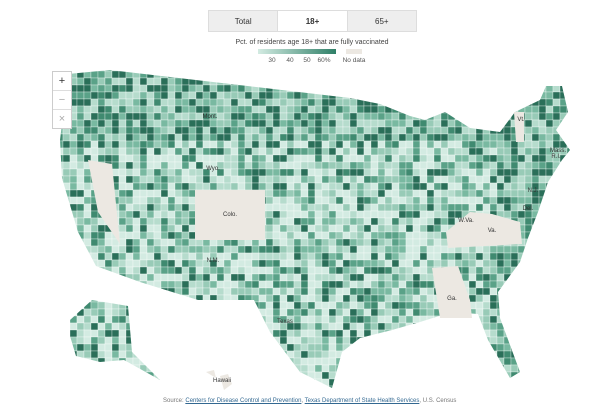 The image size is (600, 405). I want to click on zoom-out: −, so click(62, 99).